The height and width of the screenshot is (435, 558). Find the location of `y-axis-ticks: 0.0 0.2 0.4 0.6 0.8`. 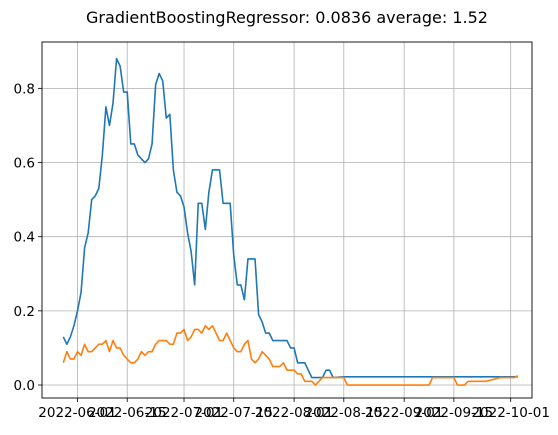

y-axis-ticks: 0.0 0.2 0.4 0.6 0.8 is located at coordinates (28, 237).